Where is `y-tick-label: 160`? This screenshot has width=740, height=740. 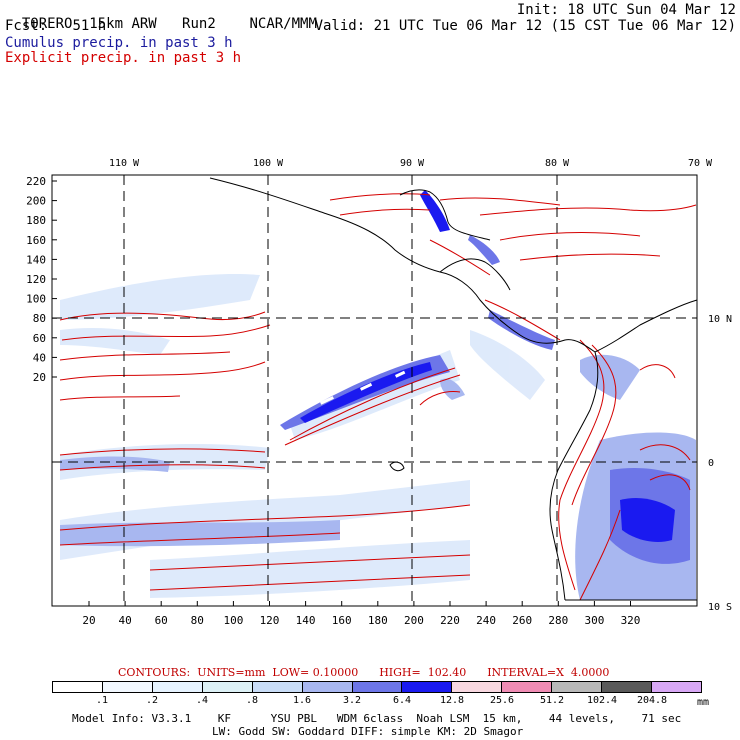
y-tick-label: 160 is located at coordinates (36, 240).